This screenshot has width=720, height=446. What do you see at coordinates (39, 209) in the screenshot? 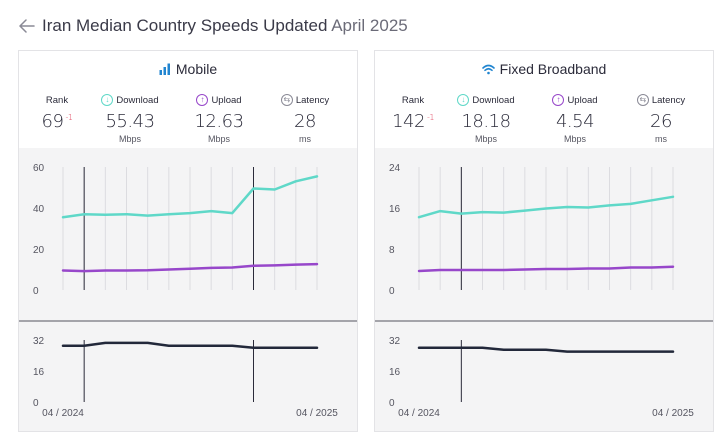
I see `y-tick-label: 40` at bounding box center [39, 209].